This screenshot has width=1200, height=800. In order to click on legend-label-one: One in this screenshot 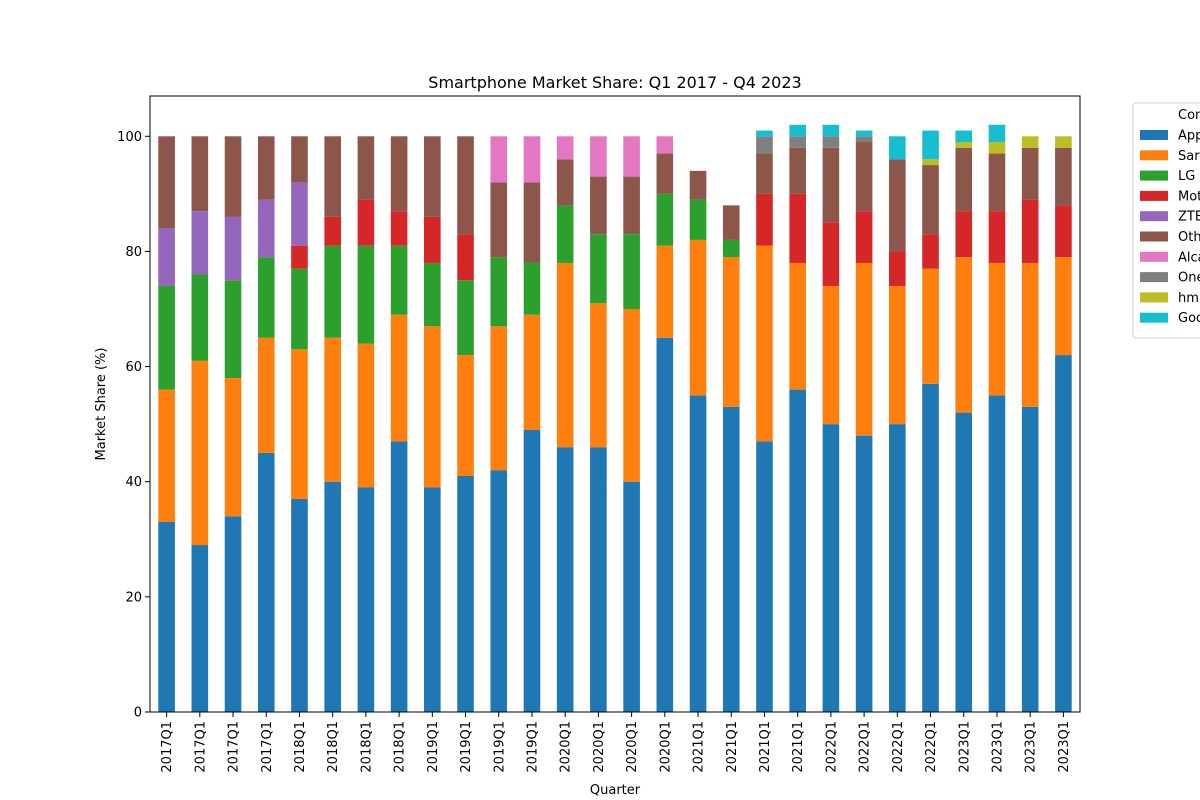, I will do `click(1189, 278)`.